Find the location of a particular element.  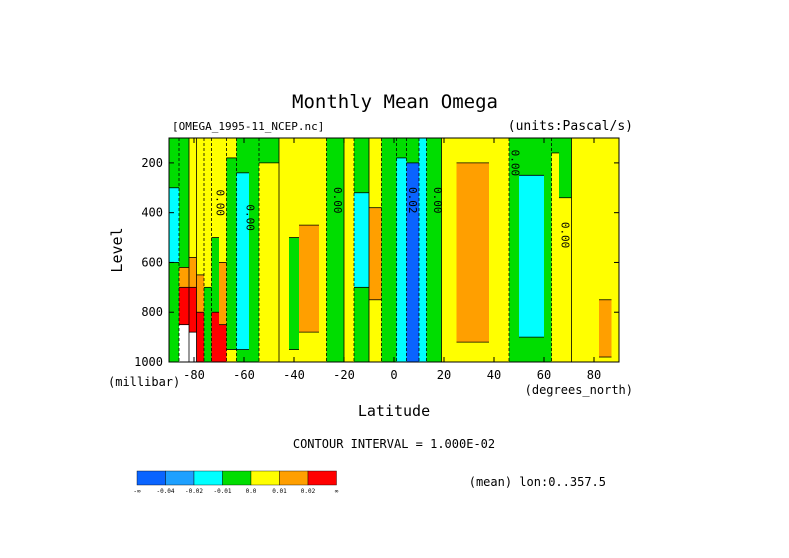

x-unit-label: (degrees_north) is located at coordinates (579, 390).